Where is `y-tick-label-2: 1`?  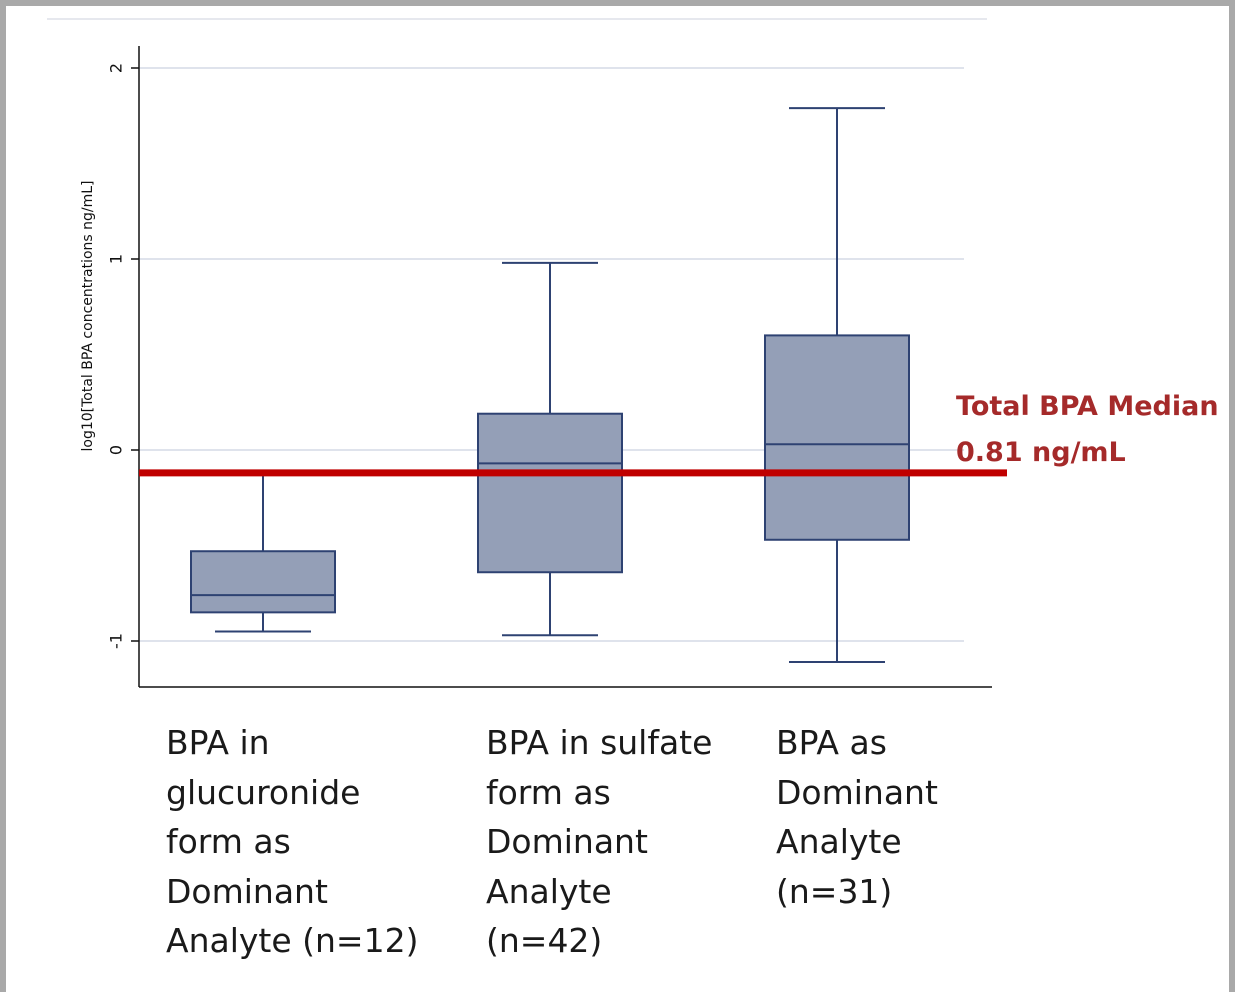
y-tick-label-2: 1 is located at coordinates (116, 259).